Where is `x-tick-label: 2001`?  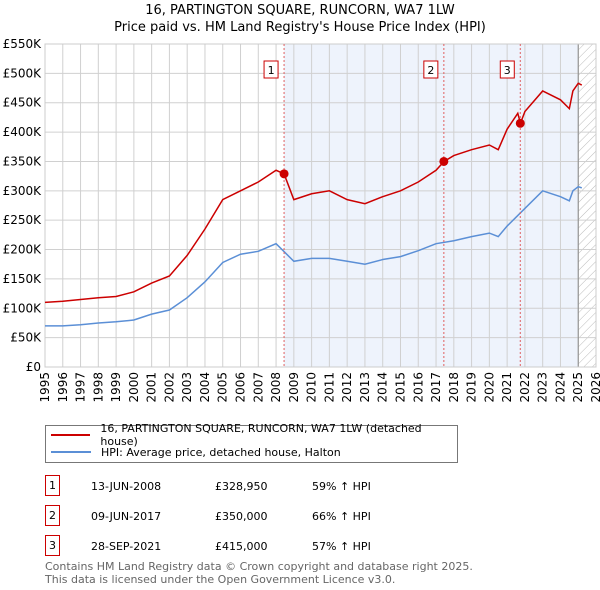 x-tick-label: 2001 is located at coordinates (152, 387).